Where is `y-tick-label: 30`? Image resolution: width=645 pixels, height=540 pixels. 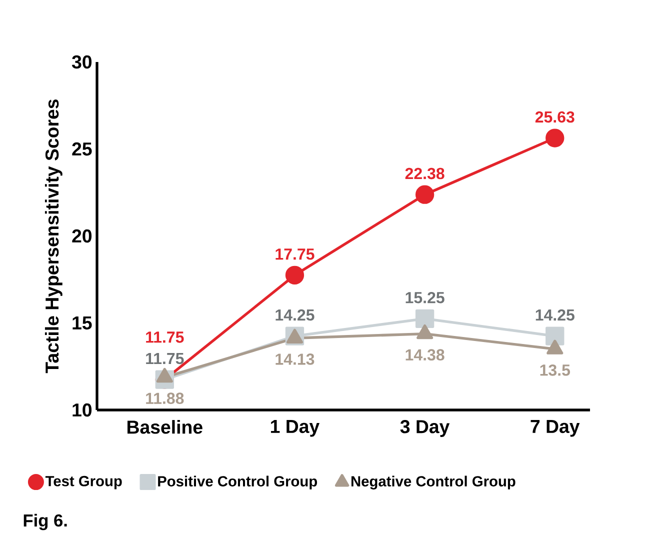
y-tick-label: 30 is located at coordinates (82, 62).